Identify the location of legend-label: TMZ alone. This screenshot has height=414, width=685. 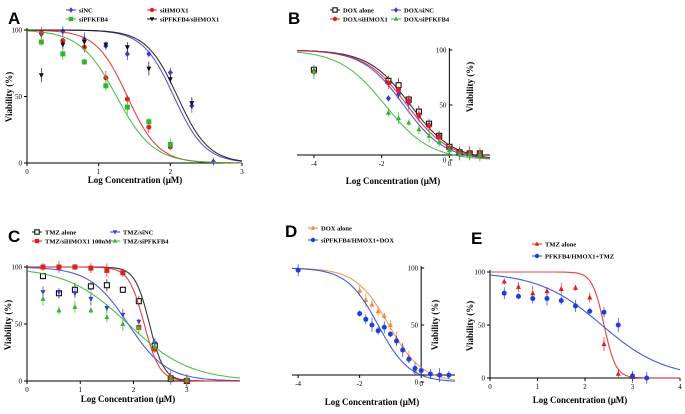
(60, 232).